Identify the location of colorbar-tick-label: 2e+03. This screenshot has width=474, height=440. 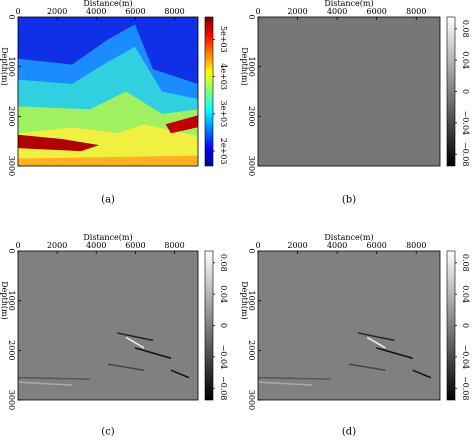
(223, 151).